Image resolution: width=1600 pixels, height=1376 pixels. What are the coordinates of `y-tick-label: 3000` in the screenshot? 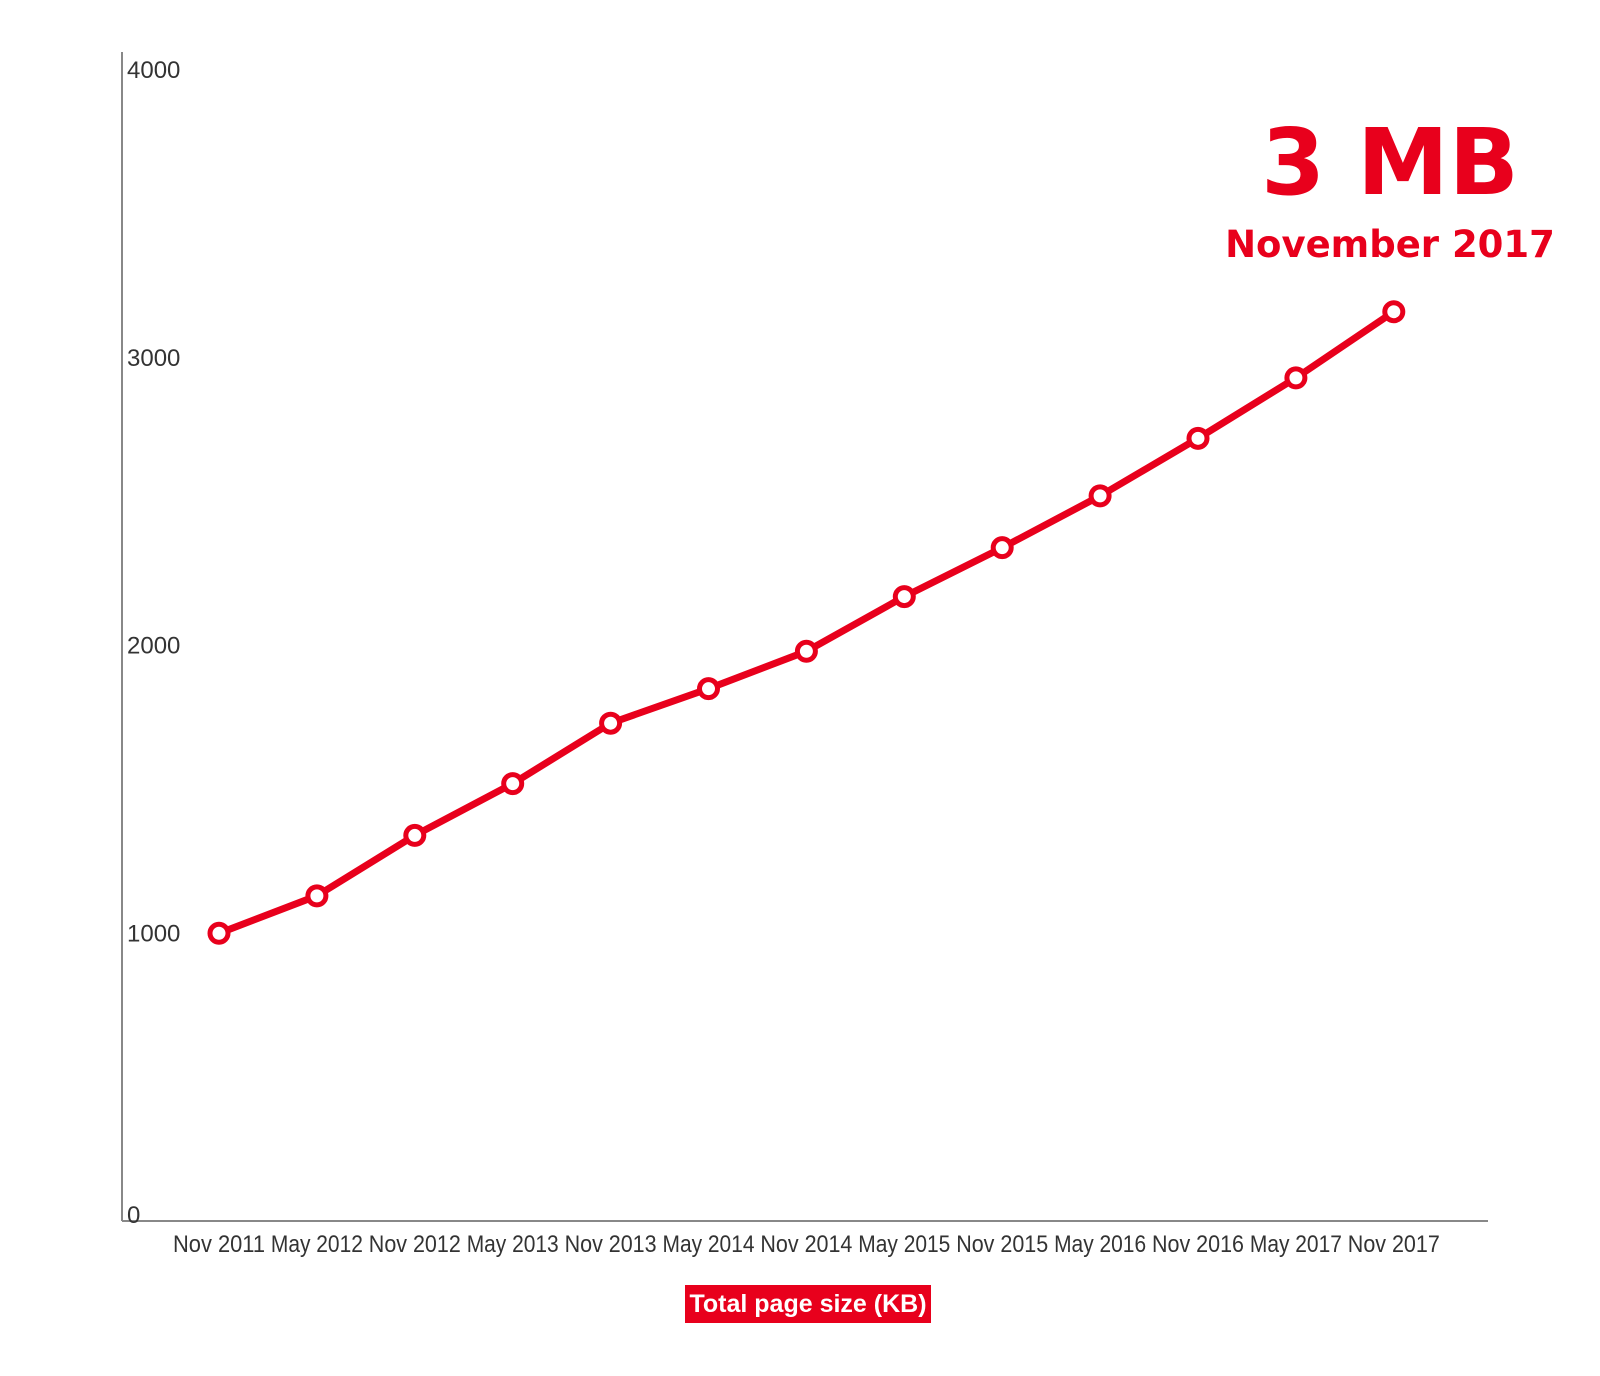 It's located at (153, 358).